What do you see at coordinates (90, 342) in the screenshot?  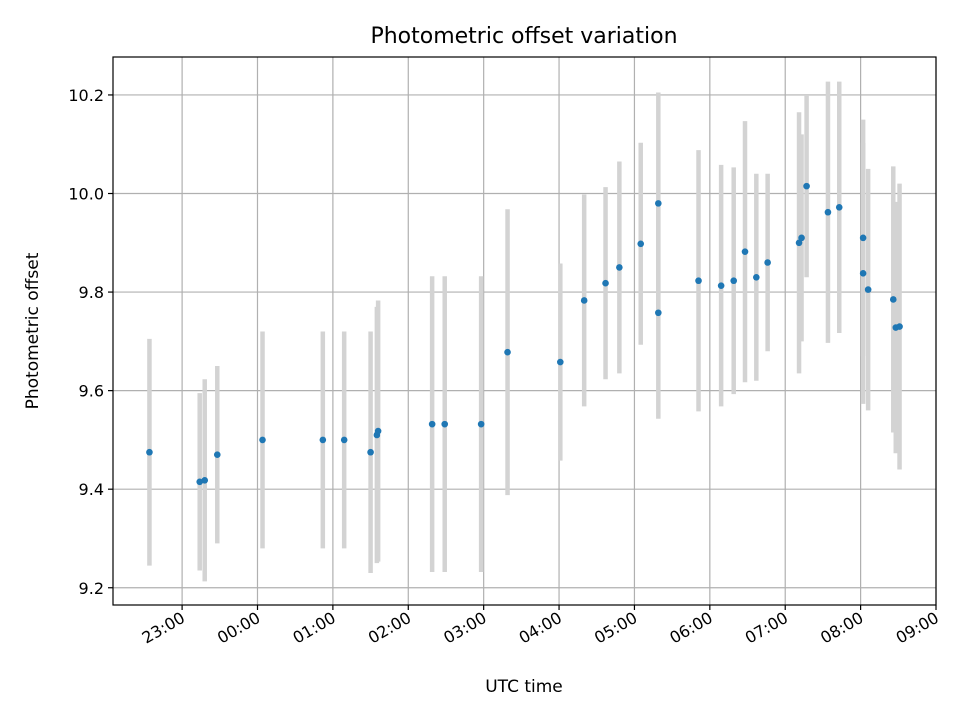 I see `y-axis-ticks: 9.2 9.4 9.6 9.8 10.0 10.2` at bounding box center [90, 342].